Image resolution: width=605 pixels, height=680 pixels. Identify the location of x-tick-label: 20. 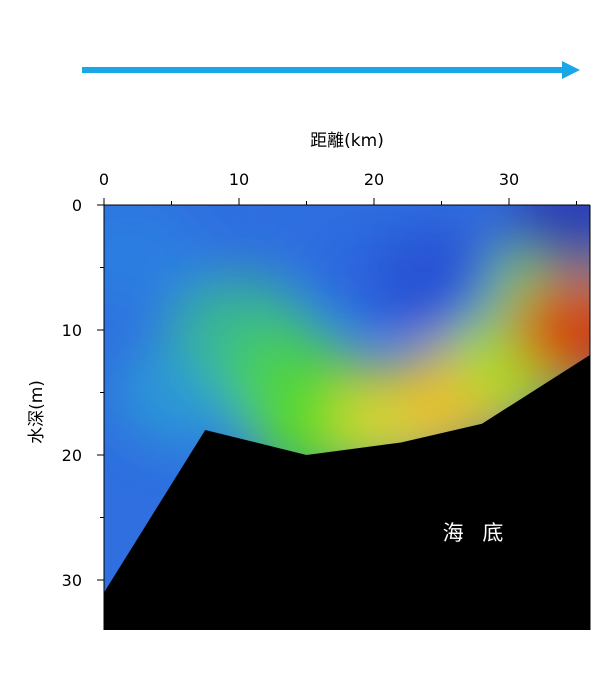
(374, 179).